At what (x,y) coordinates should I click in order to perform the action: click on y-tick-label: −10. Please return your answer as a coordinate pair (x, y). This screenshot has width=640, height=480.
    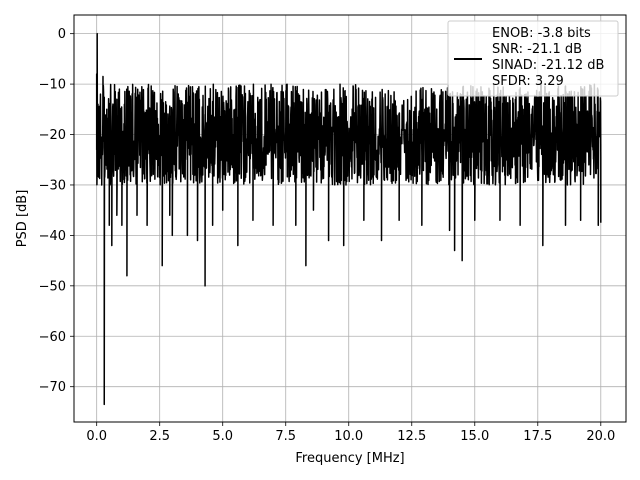
    Looking at the image, I should click on (52, 85).